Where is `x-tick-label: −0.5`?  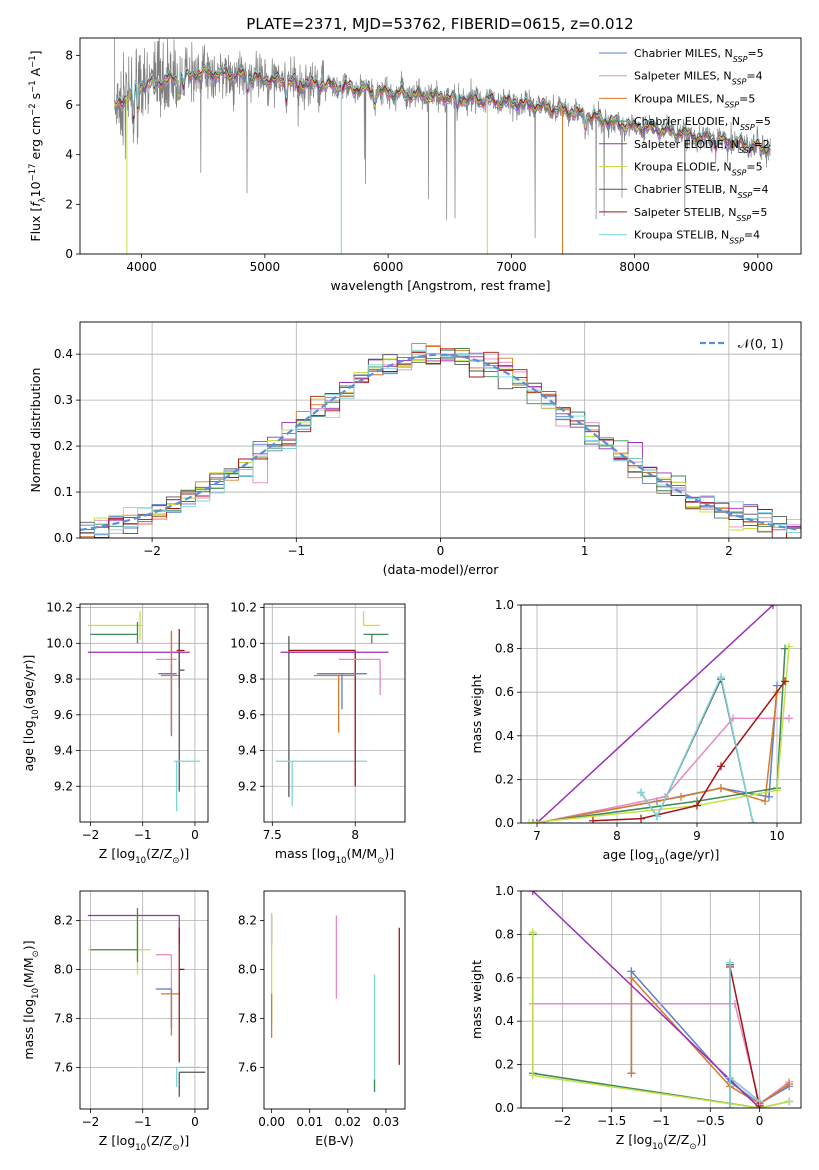
x-tick-label: −0.5 is located at coordinates (710, 1121).